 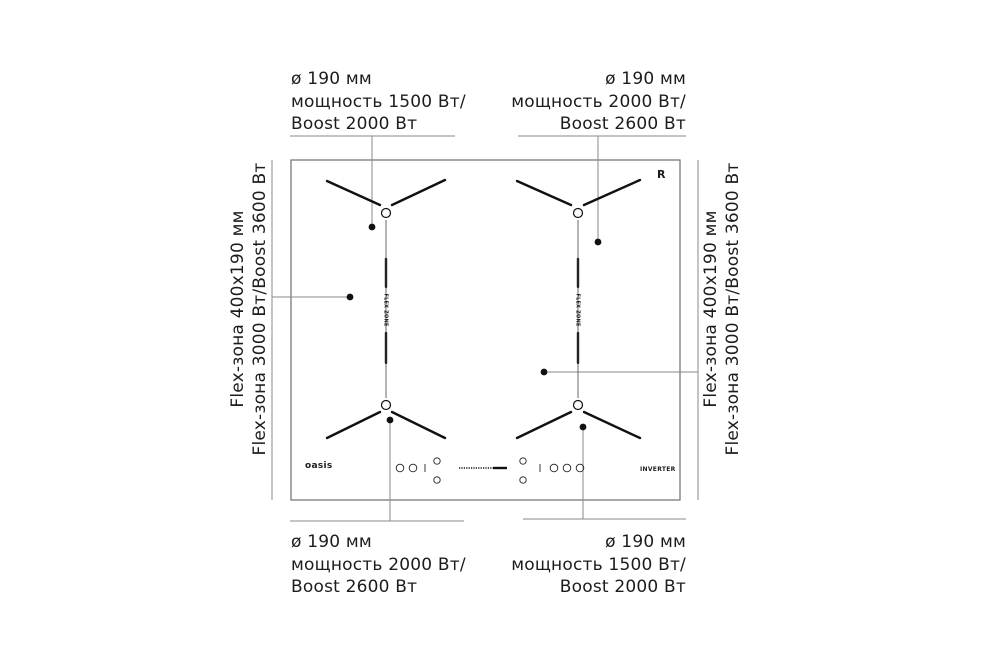 I want to click on plus-right-icon, so click(x=523, y=480).